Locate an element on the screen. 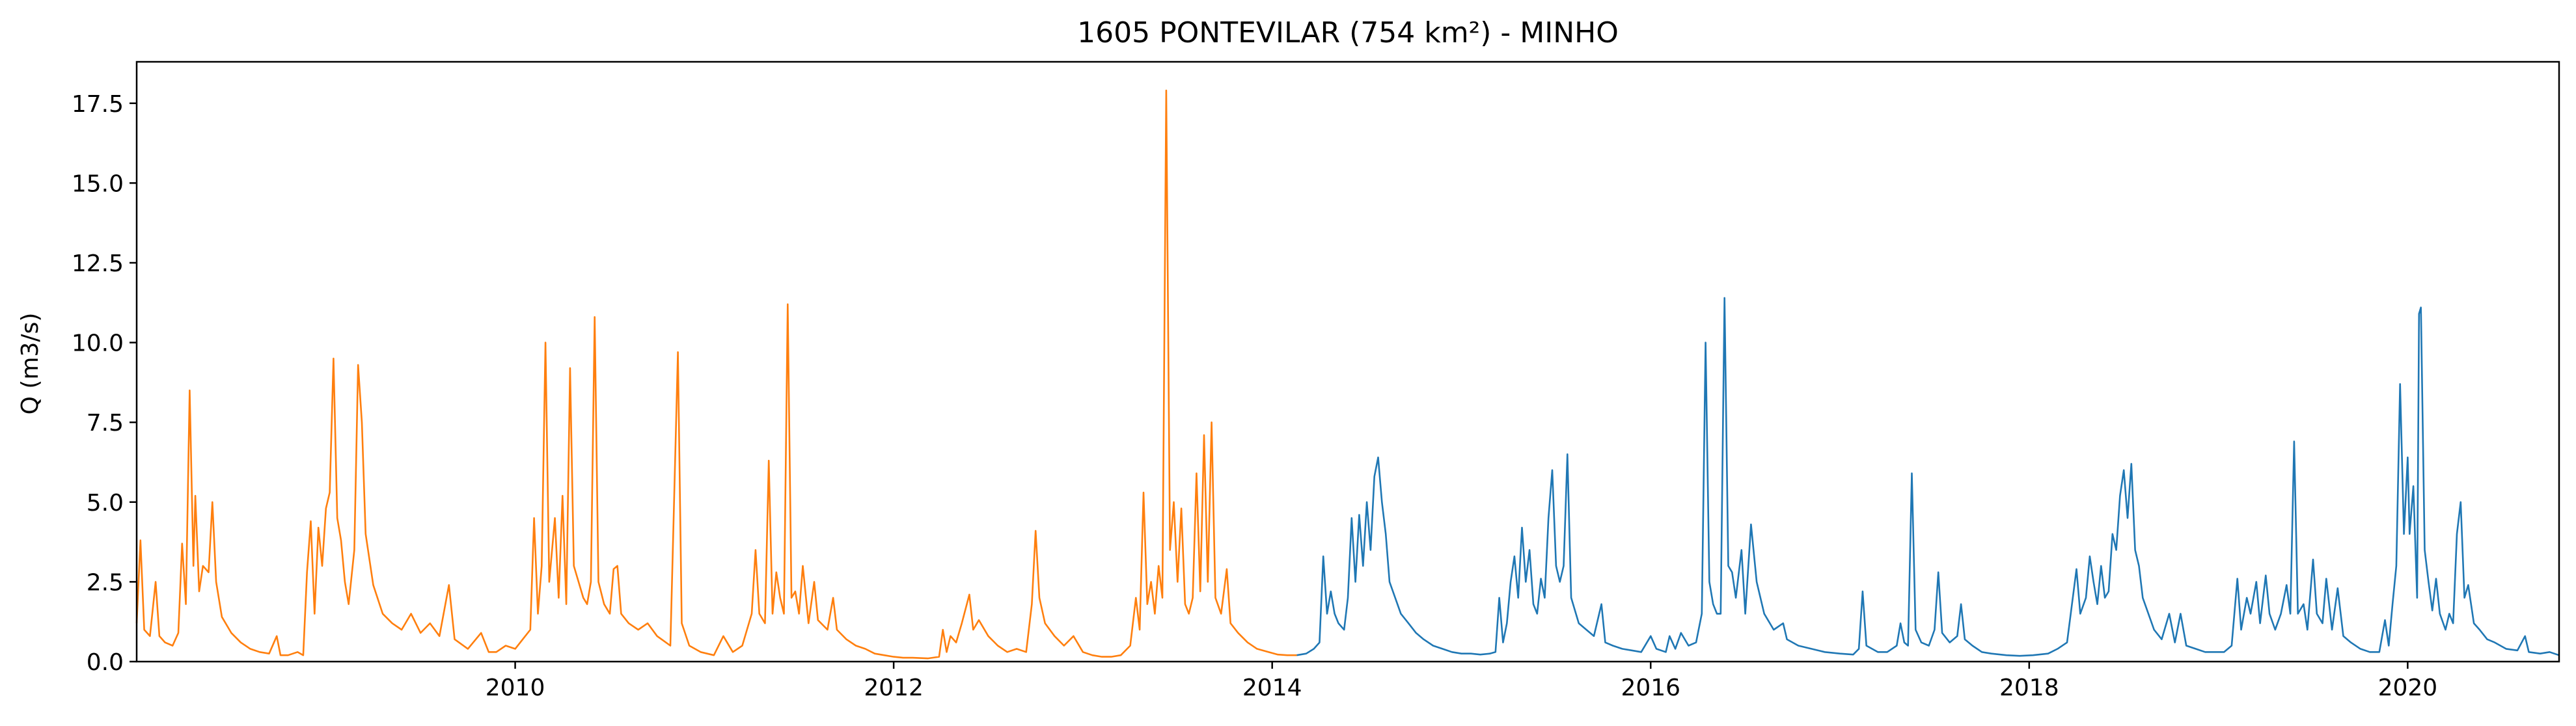  y-axis: 0.0 2.5 5.0 7.5 10.0 12.5 15.0 17.5 is located at coordinates (104, 383).